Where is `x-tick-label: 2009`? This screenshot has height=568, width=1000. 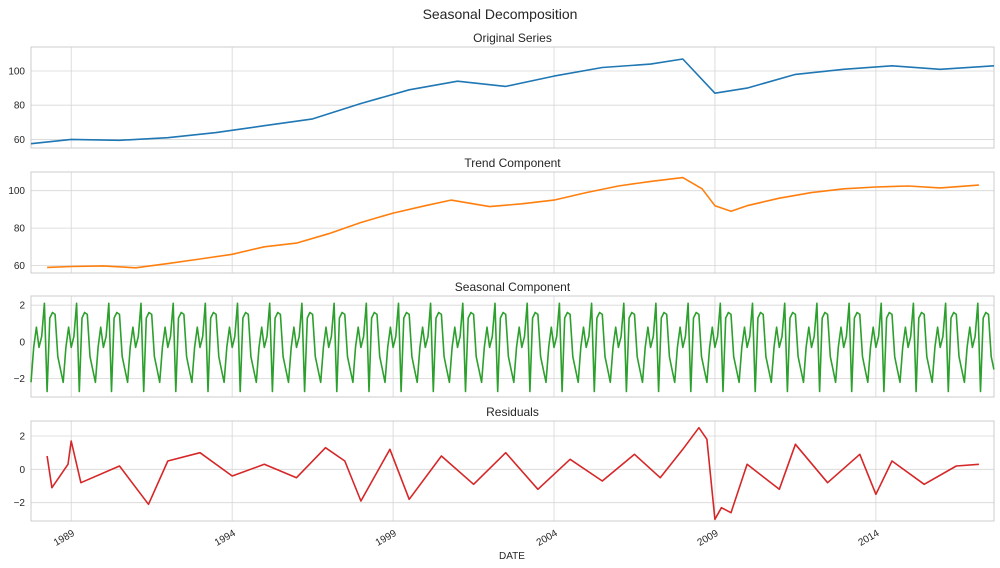 x-tick-label: 2009 is located at coordinates (708, 538).